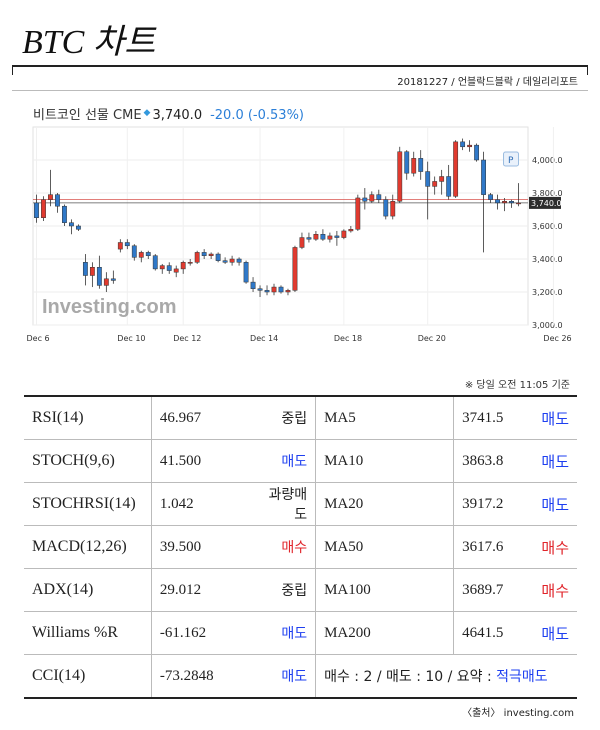 This screenshot has width=600, height=730. I want to click on indicator-name: ADX(14), so click(88, 590).